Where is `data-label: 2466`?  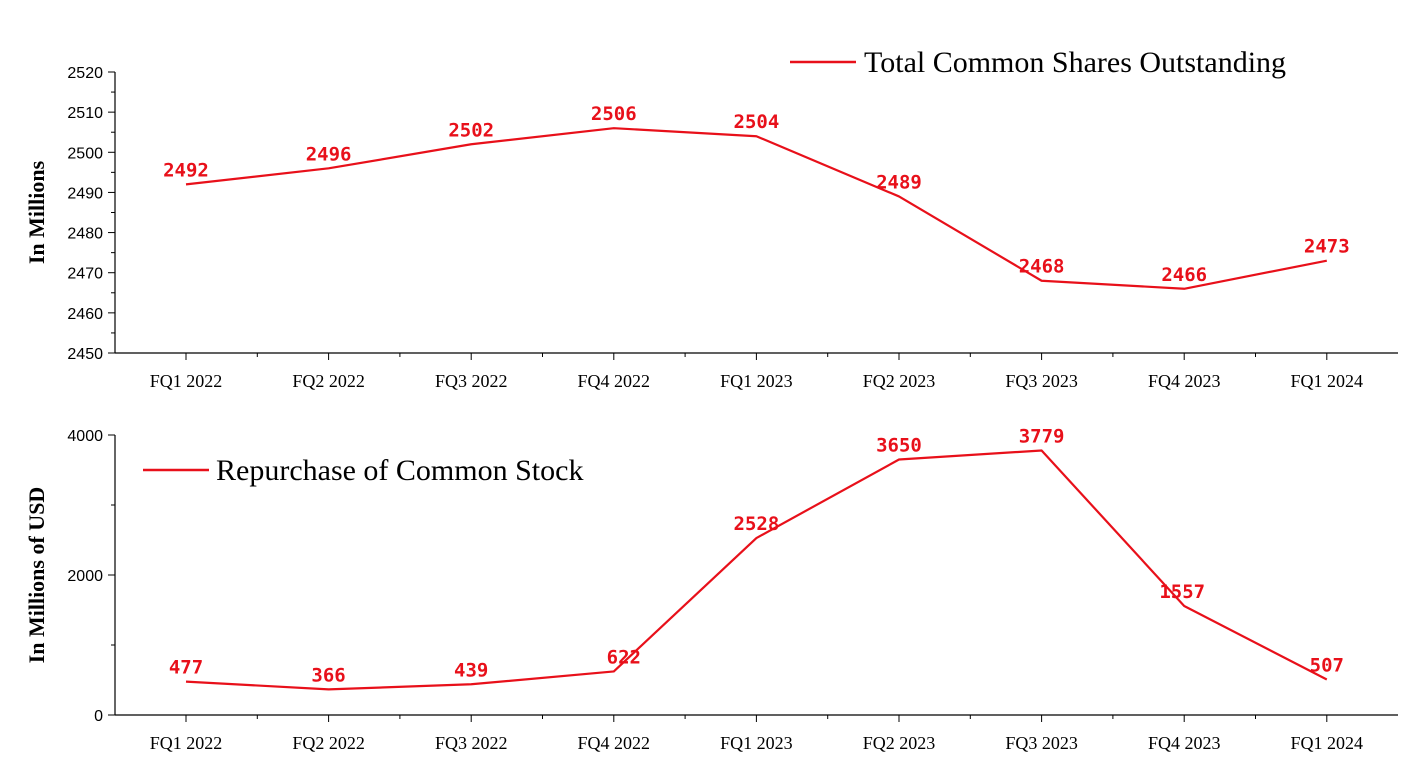 data-label: 2466 is located at coordinates (1184, 275).